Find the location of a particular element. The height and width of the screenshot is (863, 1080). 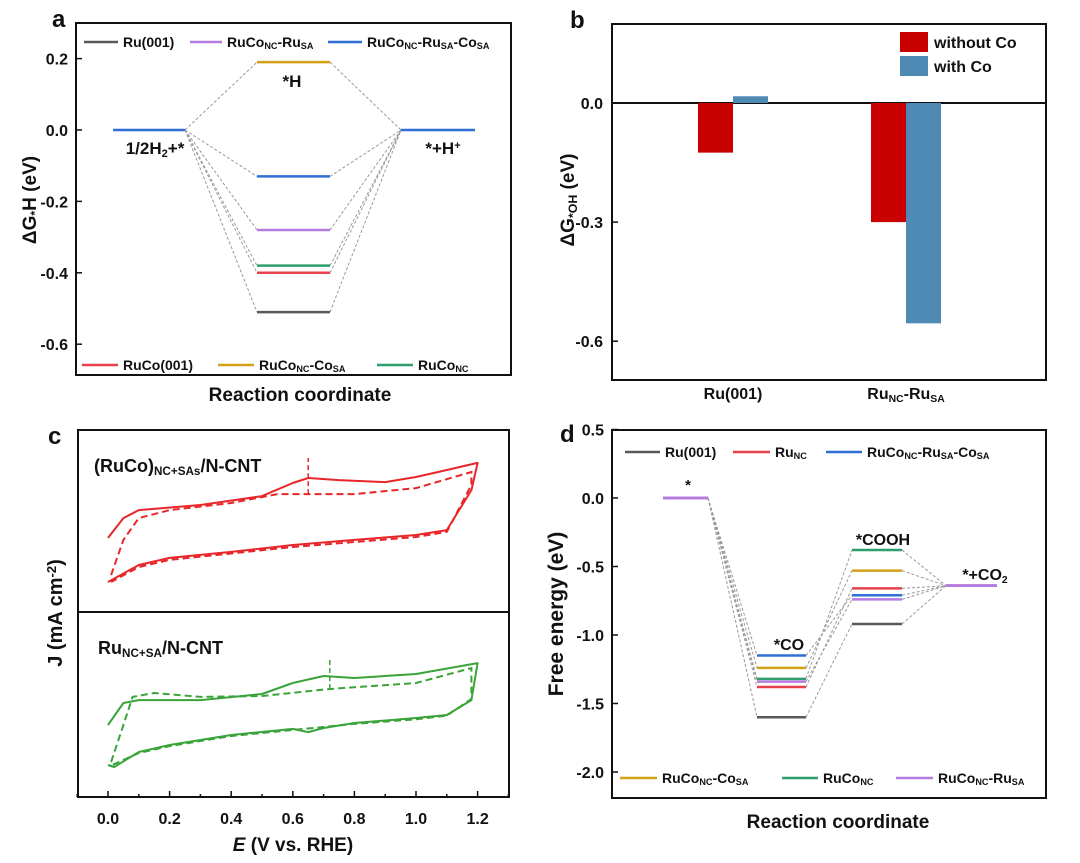

cv-curve-solid-ruco is located at coordinates (293, 522).